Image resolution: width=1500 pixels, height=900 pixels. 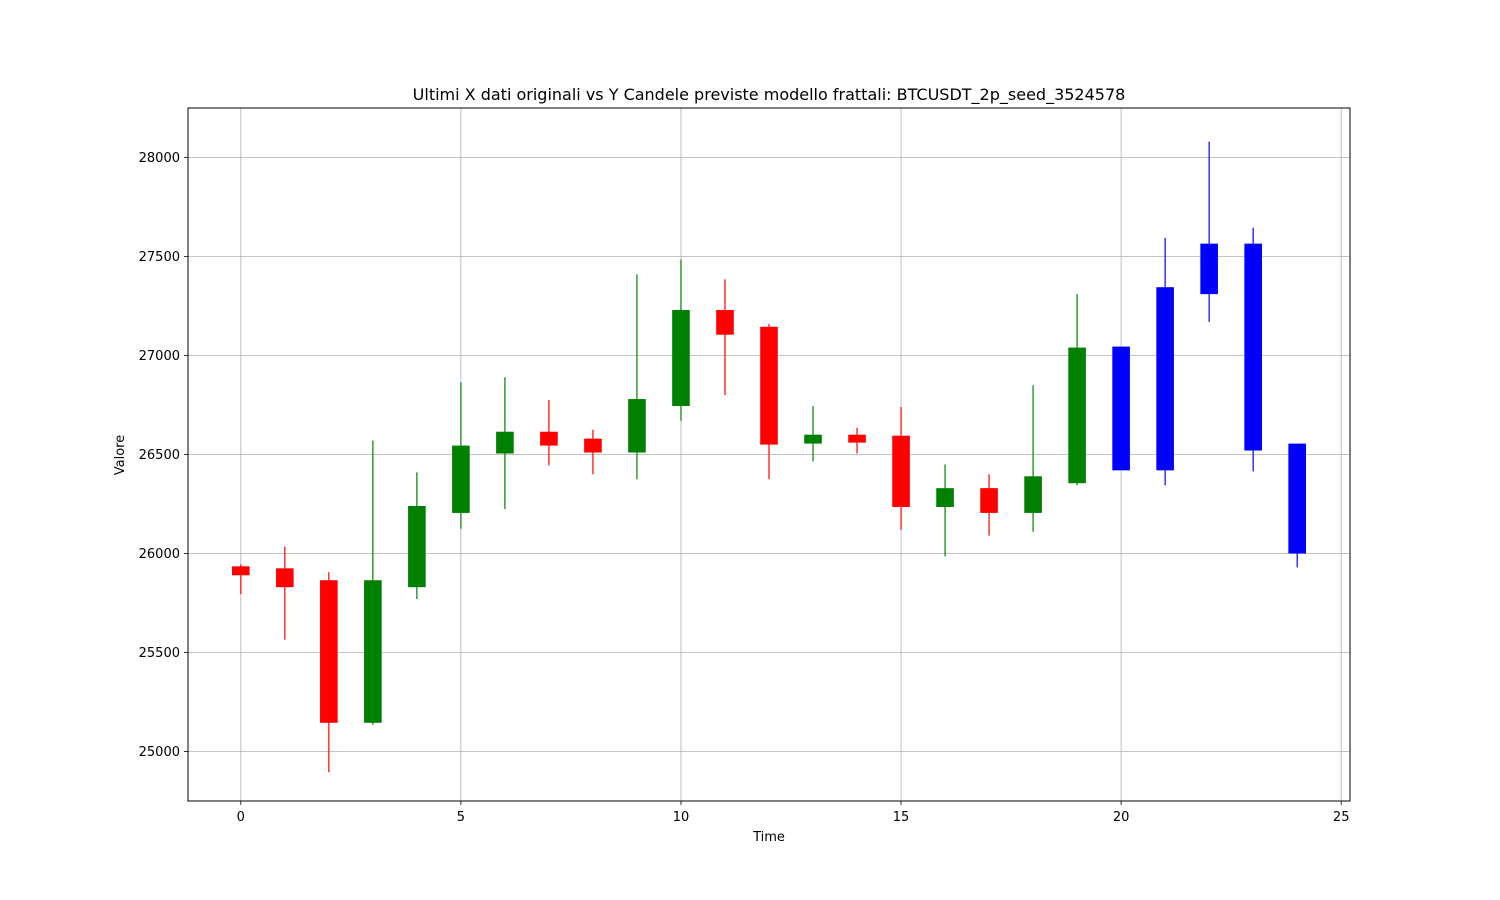 What do you see at coordinates (768, 837) in the screenshot?
I see `x-axis-label: Time` at bounding box center [768, 837].